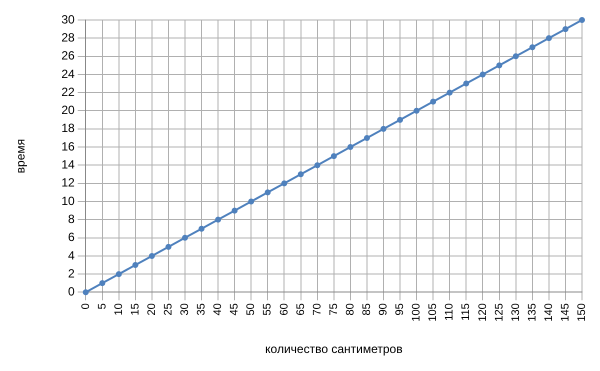 This screenshot has width=600, height=371. Describe the element at coordinates (68, 183) in the screenshot. I see `y-tick-label: 12` at that location.